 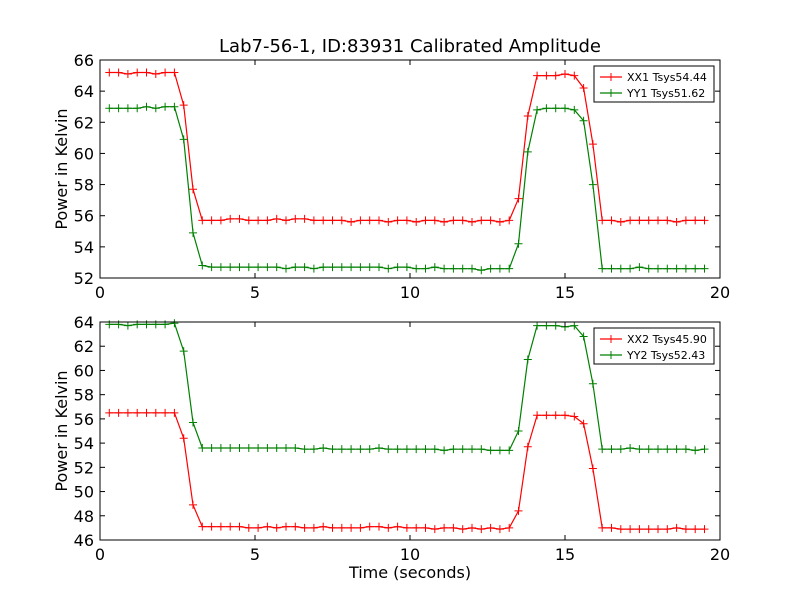 What do you see at coordinates (84, 443) in the screenshot?
I see `y-tick-label-1-4: 54` at bounding box center [84, 443].